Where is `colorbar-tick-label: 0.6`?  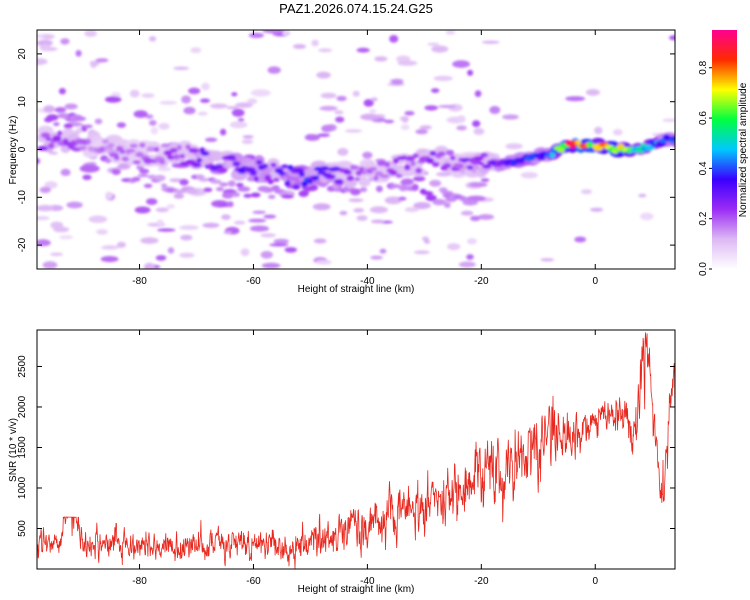 colorbar-tick-label: 0.6 is located at coordinates (703, 118).